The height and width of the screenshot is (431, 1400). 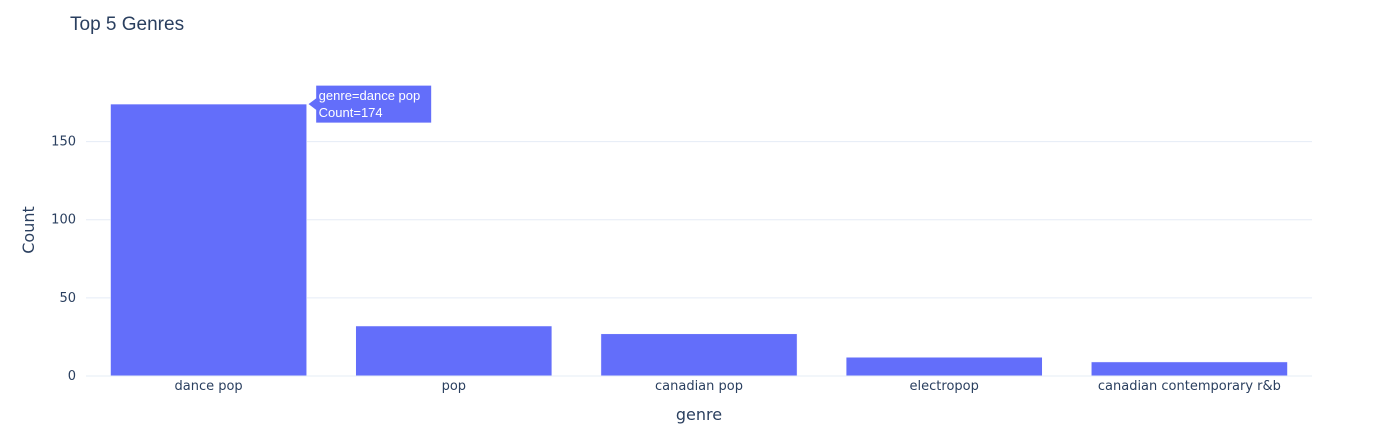 I want to click on y-tick-label: 0, so click(x=72, y=376).